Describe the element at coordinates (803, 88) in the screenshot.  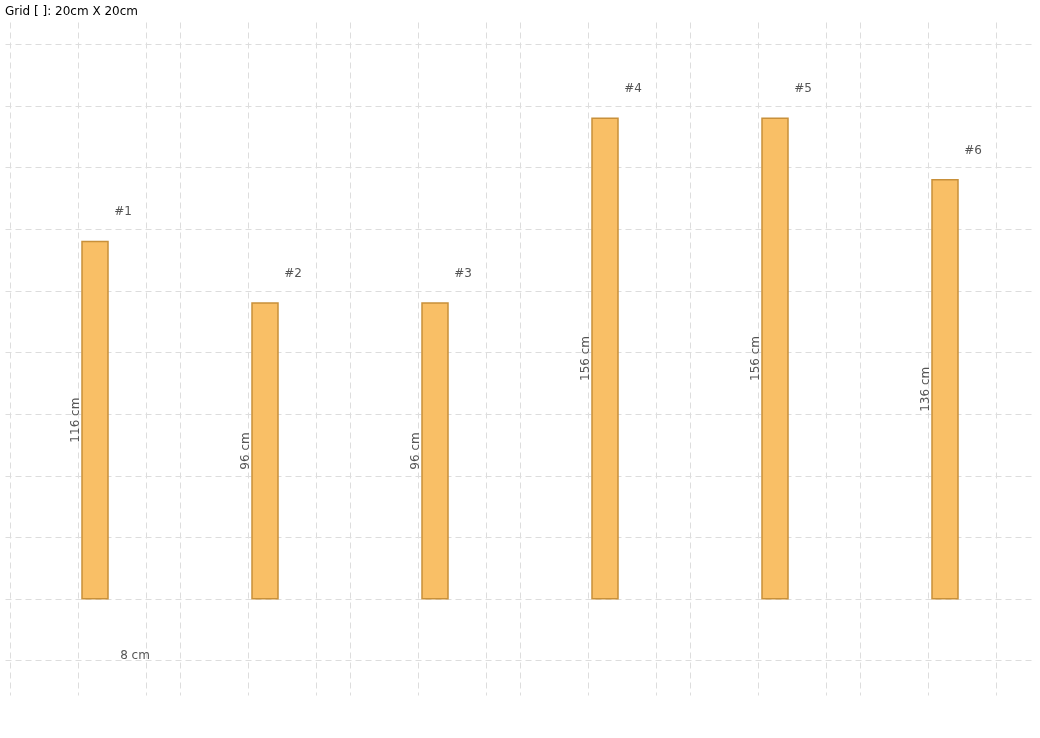
I see `x-tick-label: #5` at that location.